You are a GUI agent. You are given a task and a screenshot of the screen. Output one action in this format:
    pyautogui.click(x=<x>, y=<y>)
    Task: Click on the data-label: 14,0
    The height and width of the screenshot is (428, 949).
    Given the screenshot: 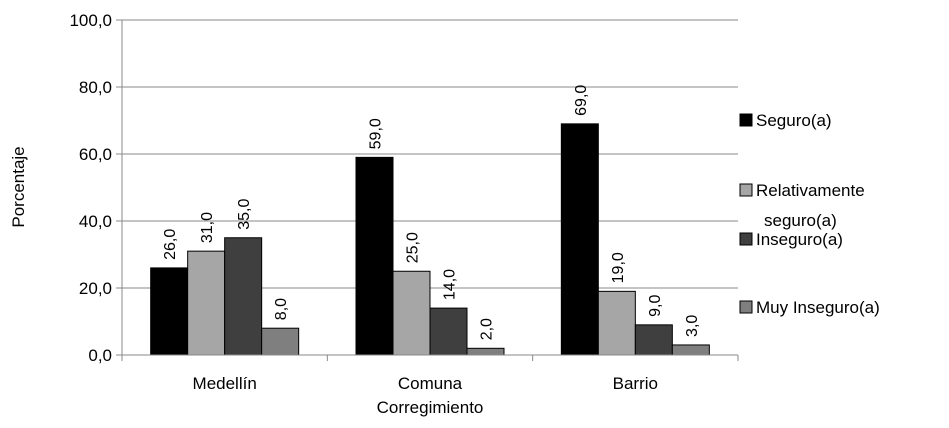 What is the action you would take?
    pyautogui.click(x=450, y=284)
    